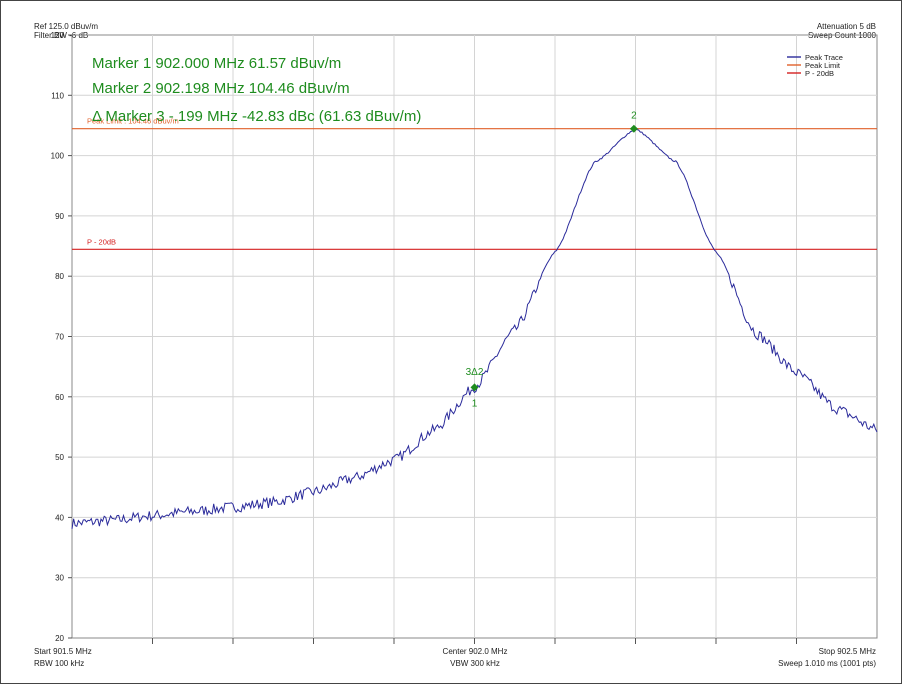  Describe the element at coordinates (133, 121) in the screenshot. I see `peak-limit-label: Peak Limit : 104.46 dBuv/m` at that location.